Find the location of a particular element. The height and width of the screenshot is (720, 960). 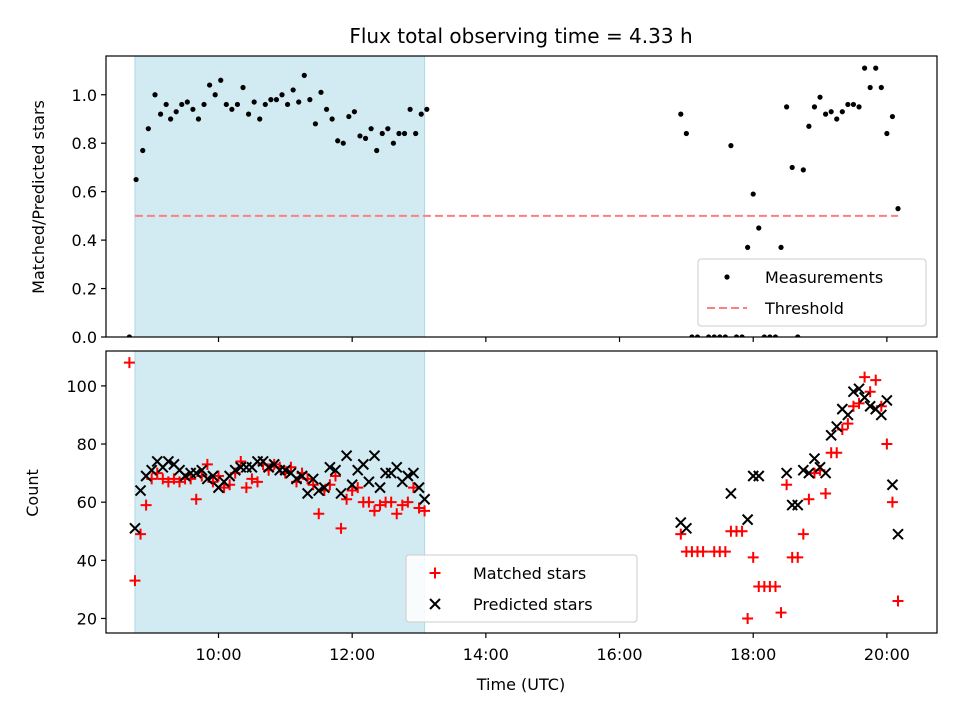

bottom-y-axis-label: Count is located at coordinates (32, 493).